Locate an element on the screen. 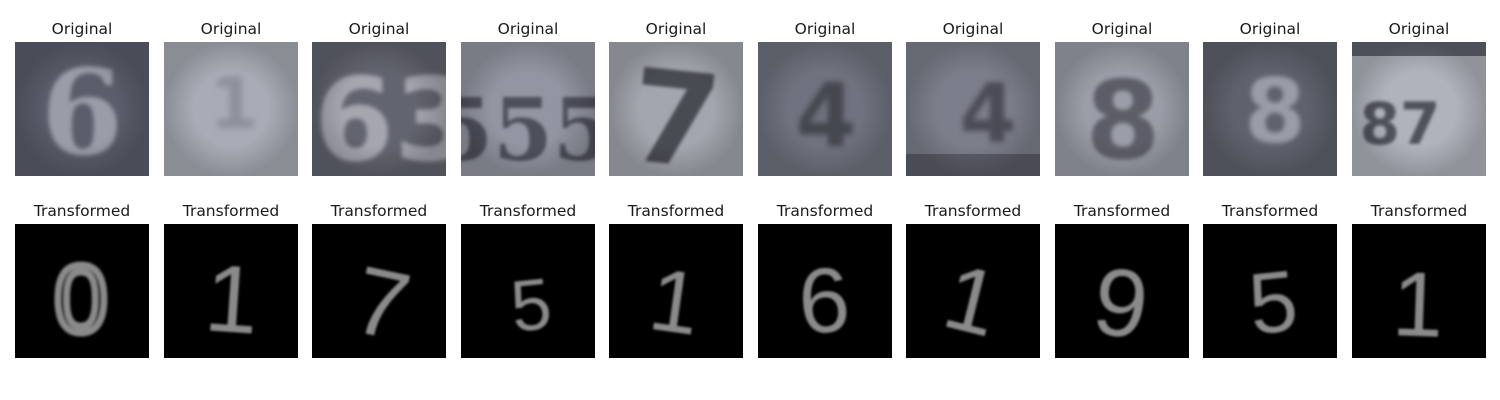  transformed-digit-picture: 0 is located at coordinates (82, 291).